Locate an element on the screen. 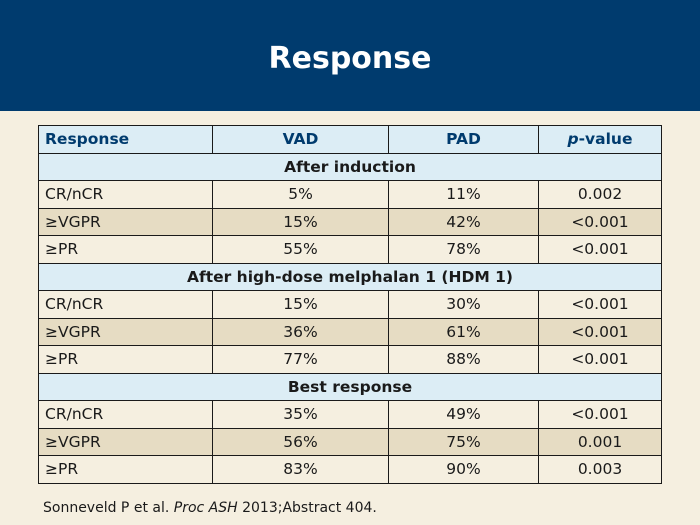 The image size is (700, 525). table-row: CR/nCR 5% 11% 0.002 is located at coordinates (350, 194).